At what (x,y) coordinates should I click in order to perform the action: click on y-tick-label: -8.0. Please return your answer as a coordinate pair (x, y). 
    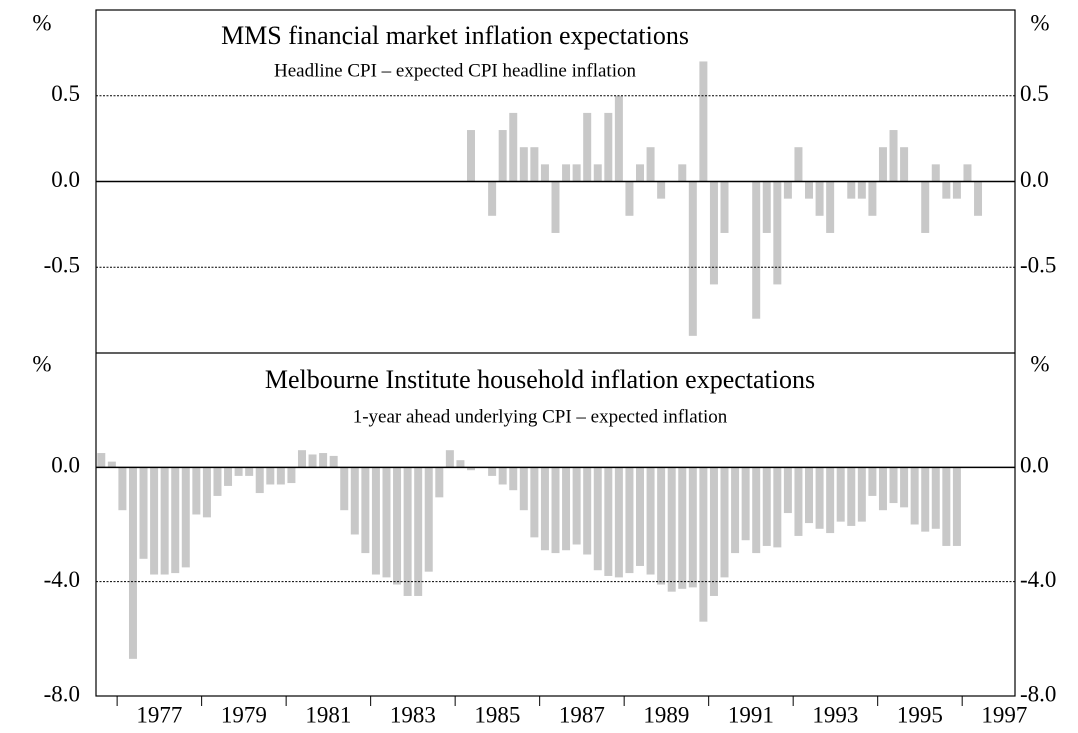
    Looking at the image, I should click on (62, 693).